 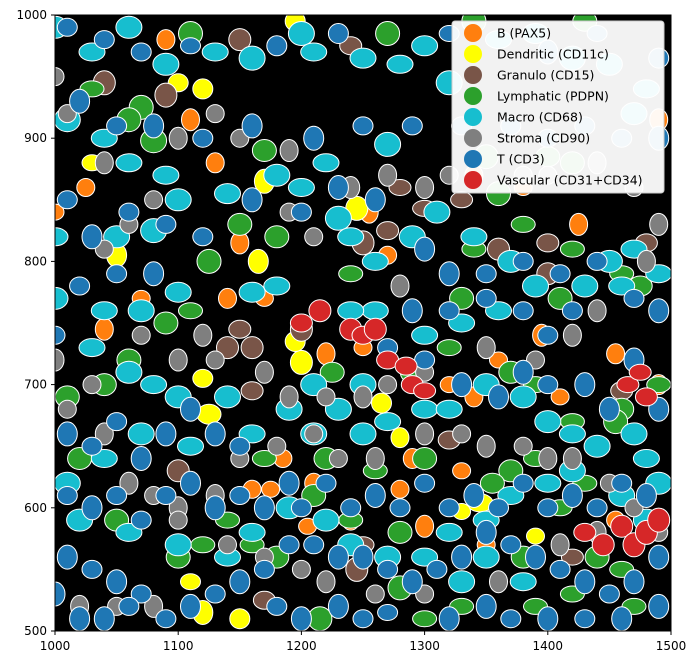 I want to click on y-tick-label: 700, so click(x=35, y=385).